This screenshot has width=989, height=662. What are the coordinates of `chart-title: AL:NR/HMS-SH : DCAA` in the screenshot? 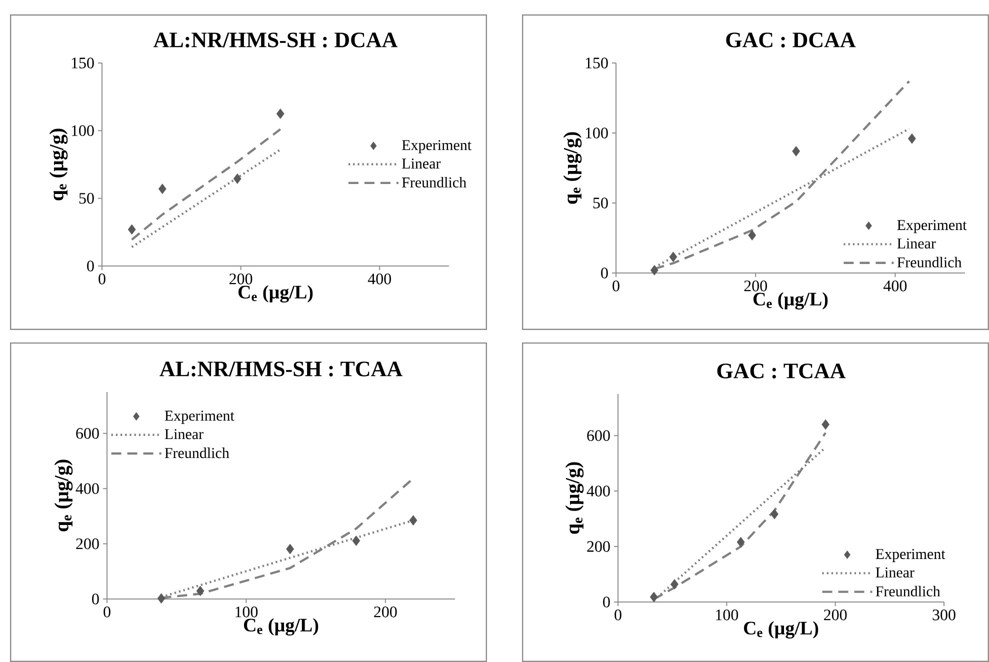 It's located at (276, 40).